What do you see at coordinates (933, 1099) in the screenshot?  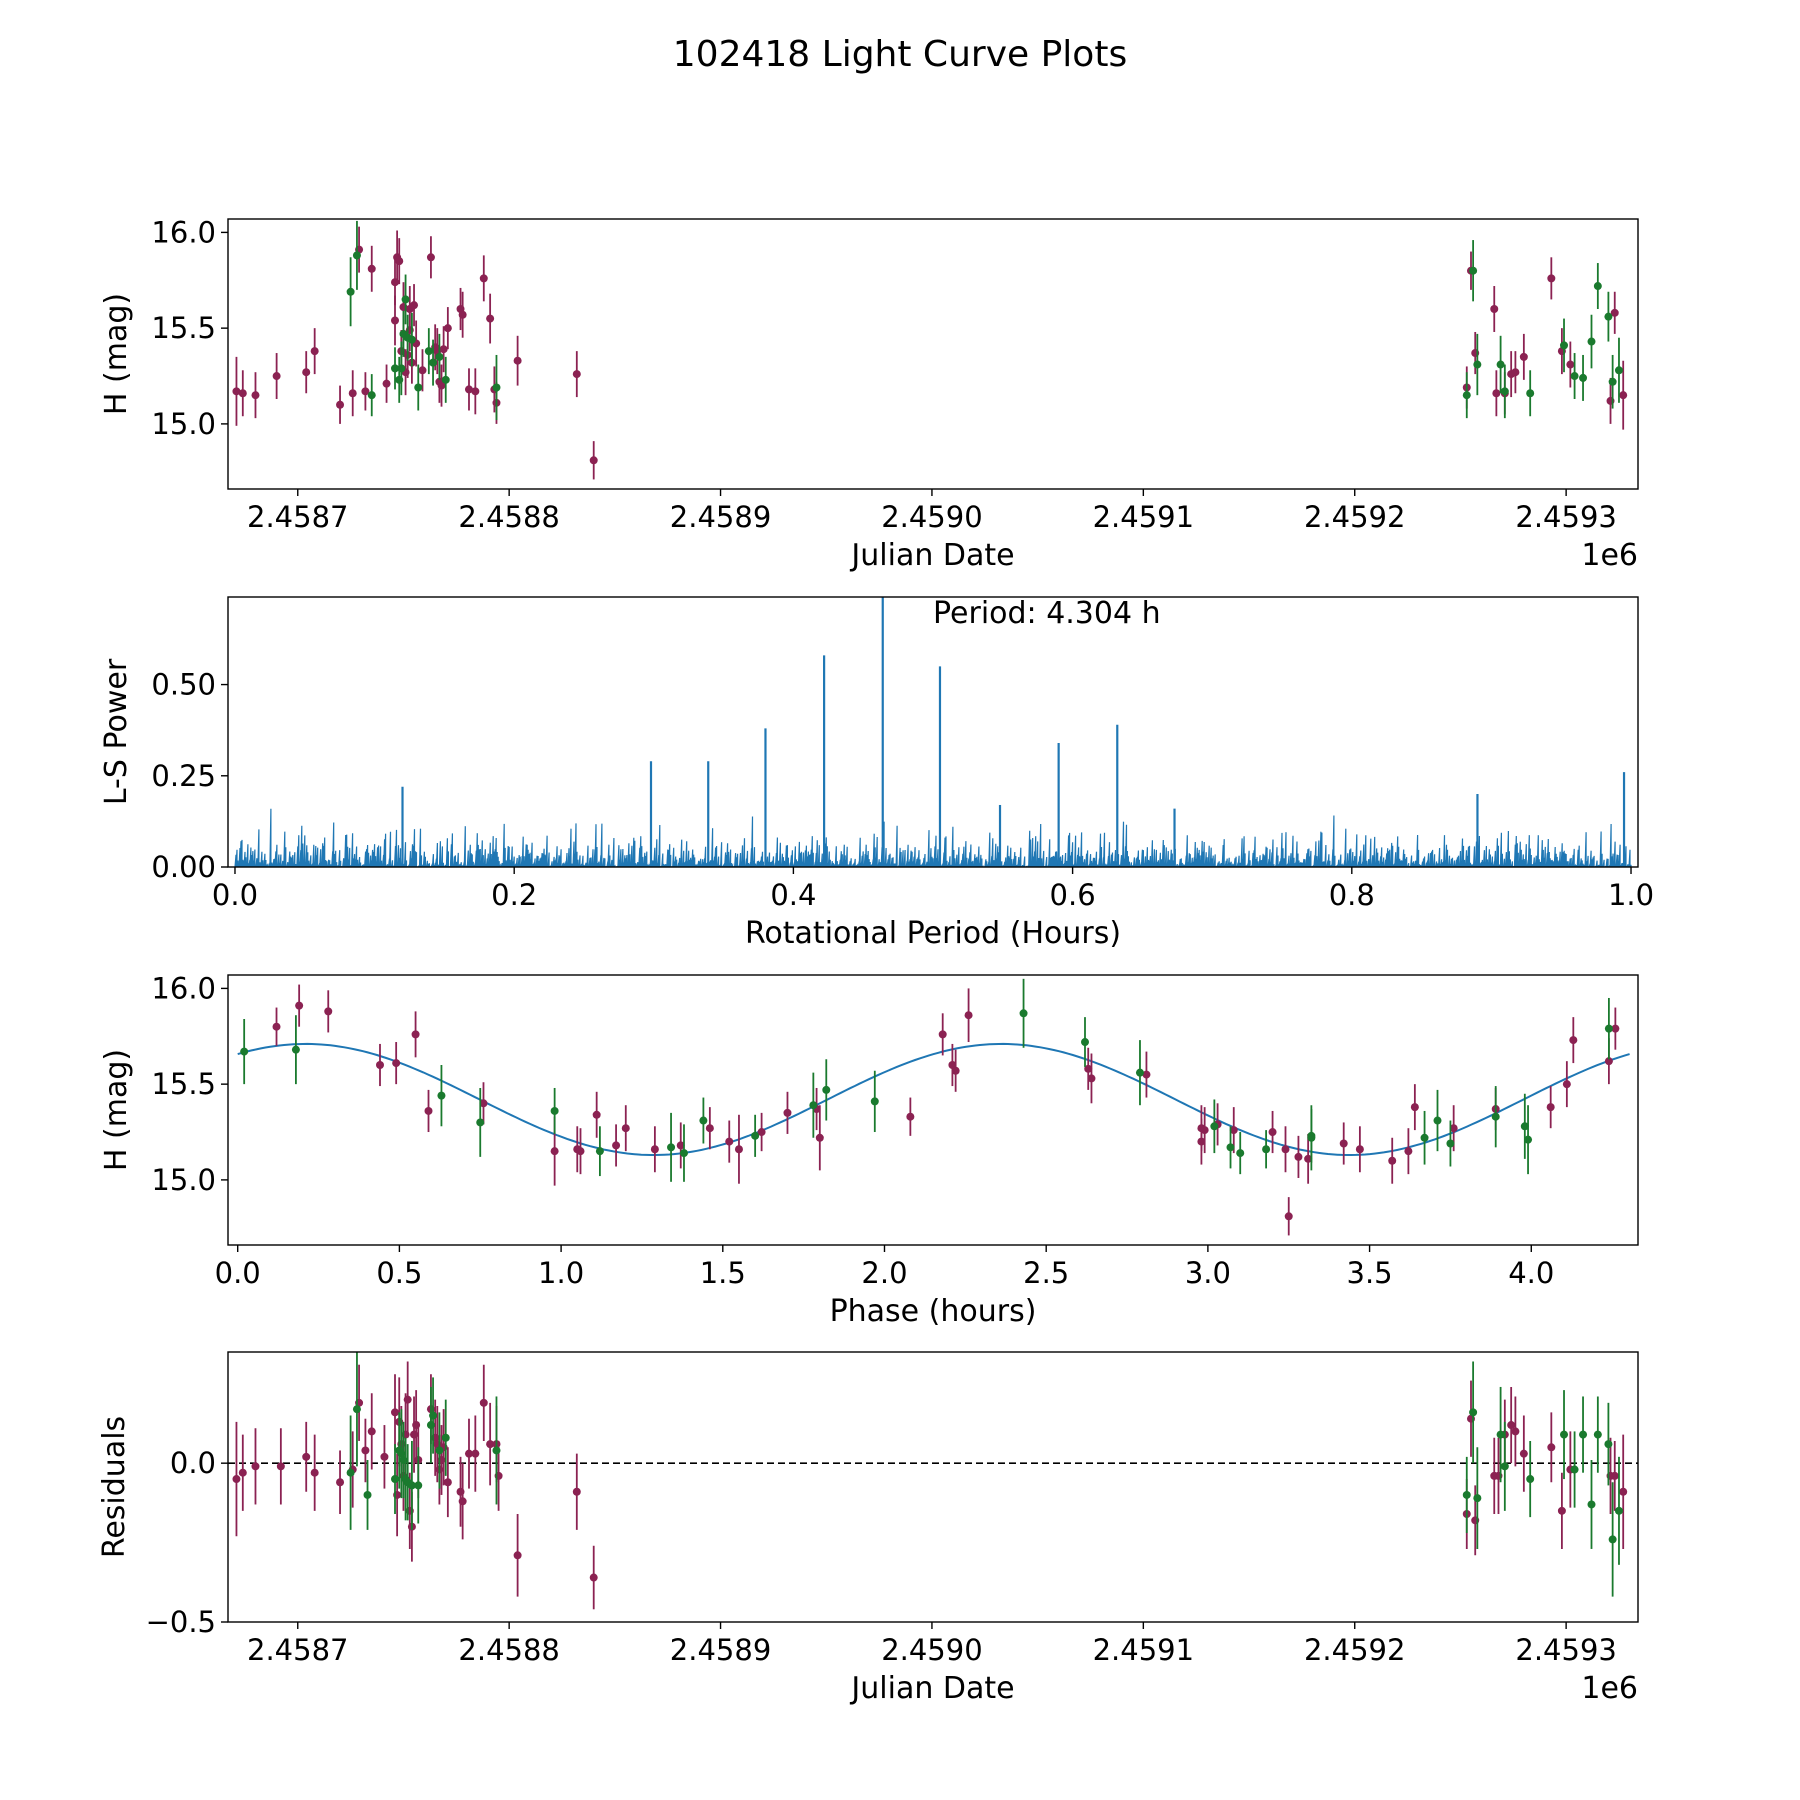 I see `sinusoid-fit-line` at bounding box center [933, 1099].